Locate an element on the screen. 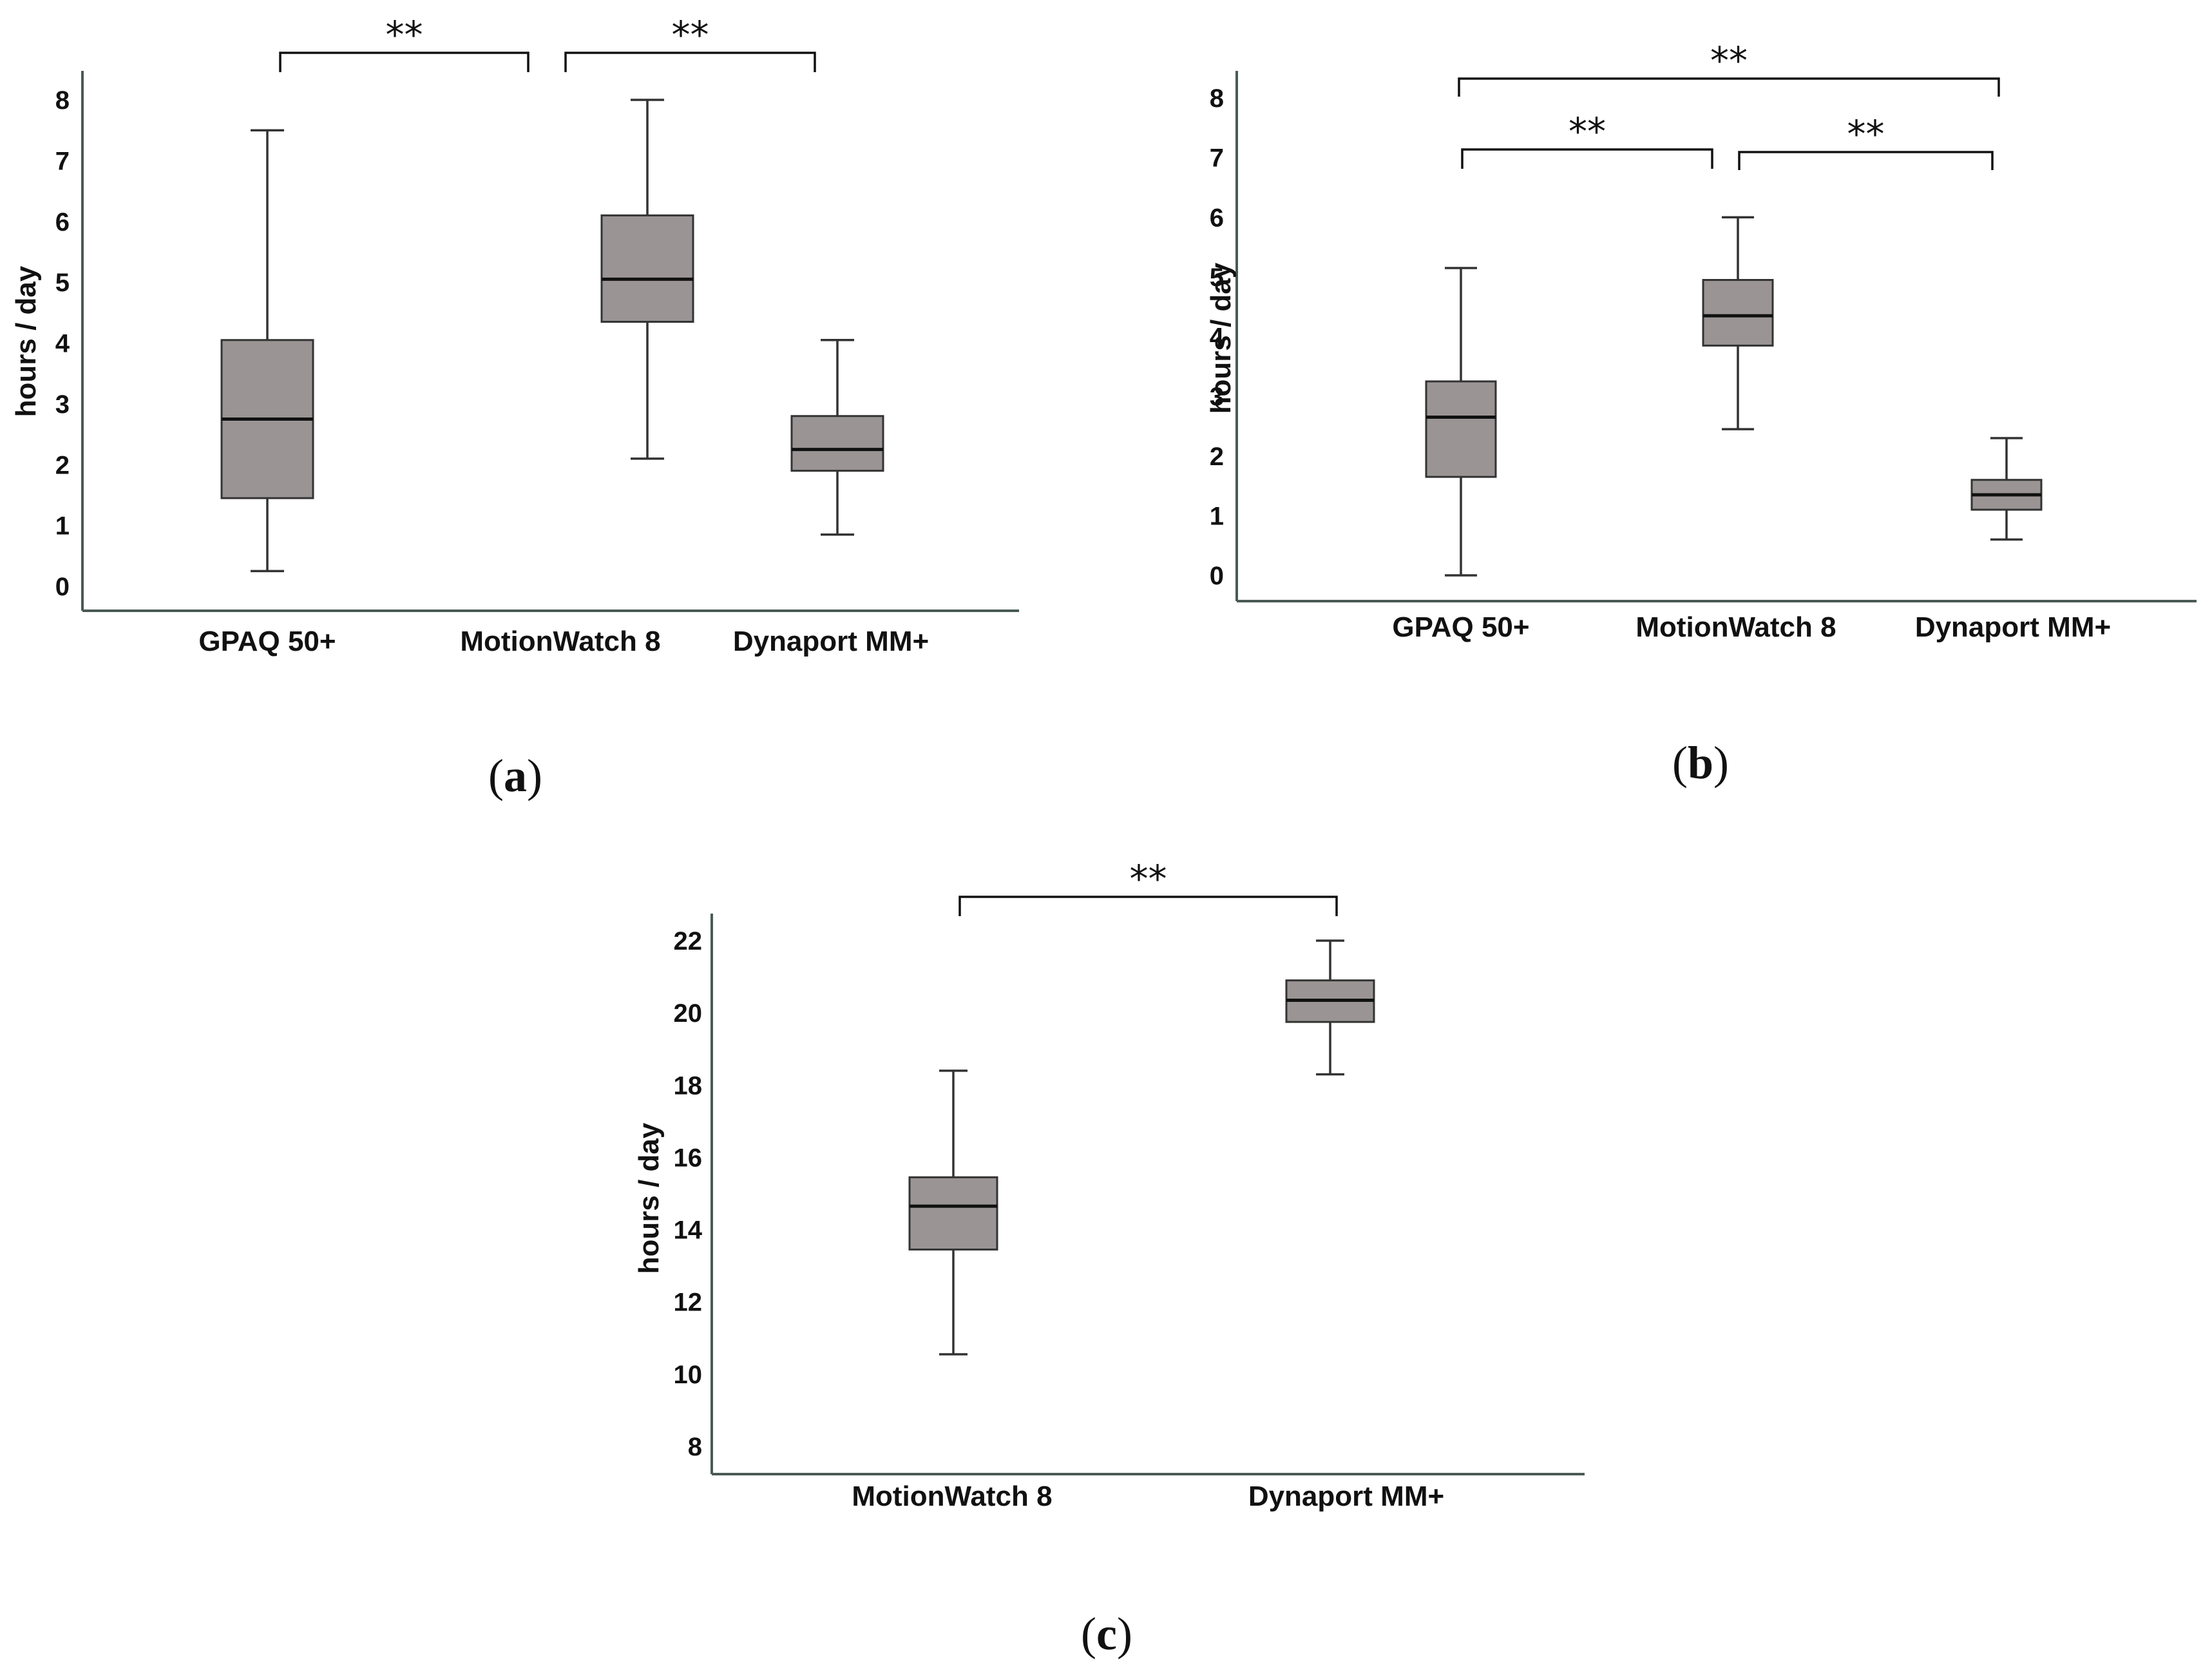 This screenshot has width=2212, height=1679. y-tick-label: 10 is located at coordinates (688, 1375).